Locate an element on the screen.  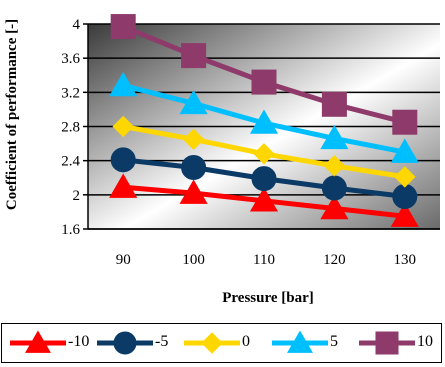
legend-label: -10 is located at coordinates (79, 341).